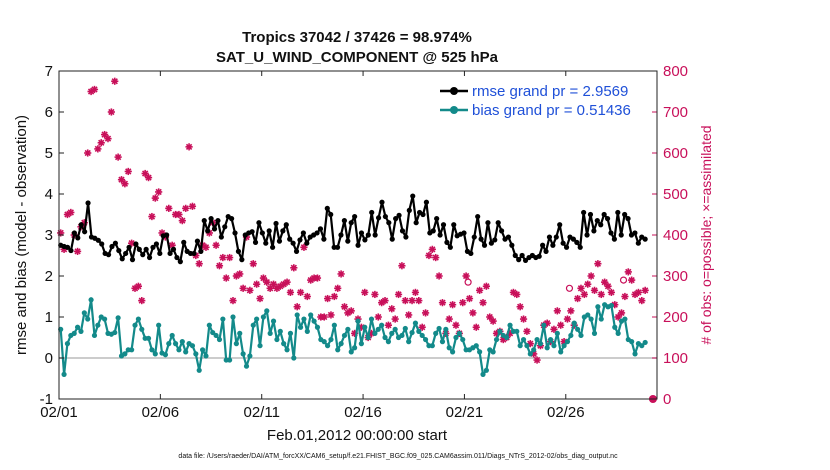 The height and width of the screenshot is (470, 830). What do you see at coordinates (46, 399) in the screenshot?
I see `y-tick-label: -1` at bounding box center [46, 399].